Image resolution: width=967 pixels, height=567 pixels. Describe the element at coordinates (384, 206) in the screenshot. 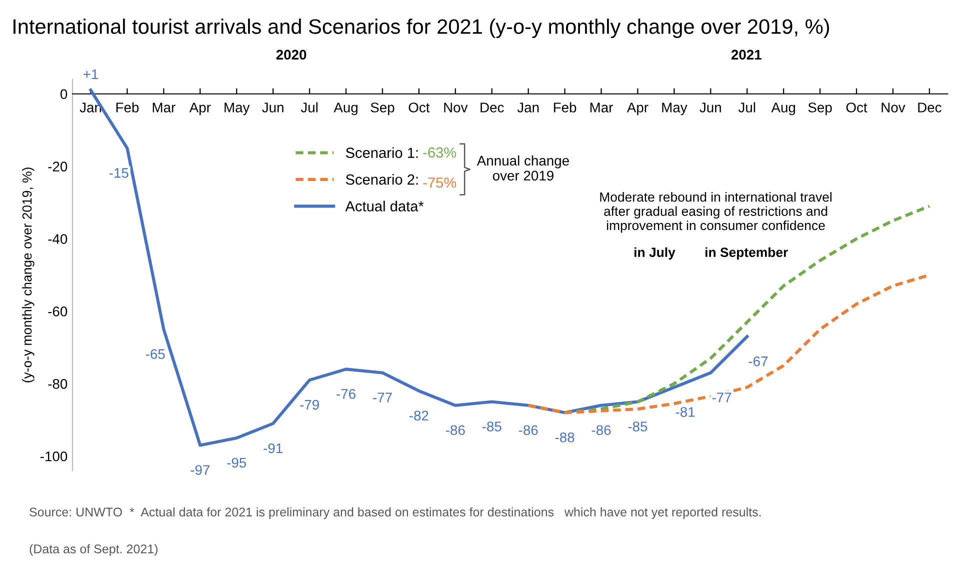

I see `legend-label: Actual data*` at that location.